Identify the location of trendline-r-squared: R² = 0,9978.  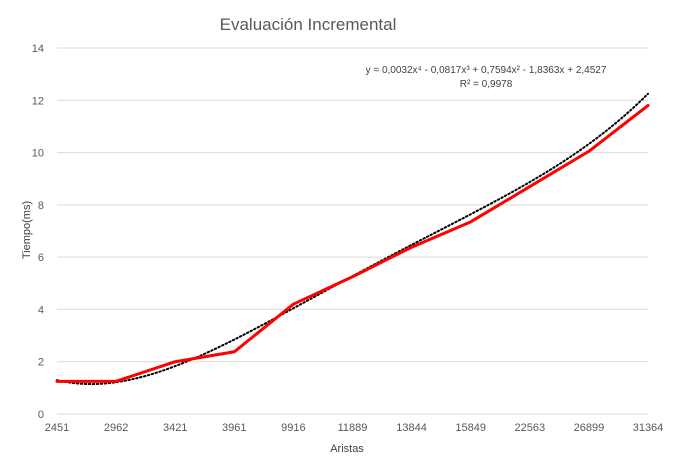
(486, 84).